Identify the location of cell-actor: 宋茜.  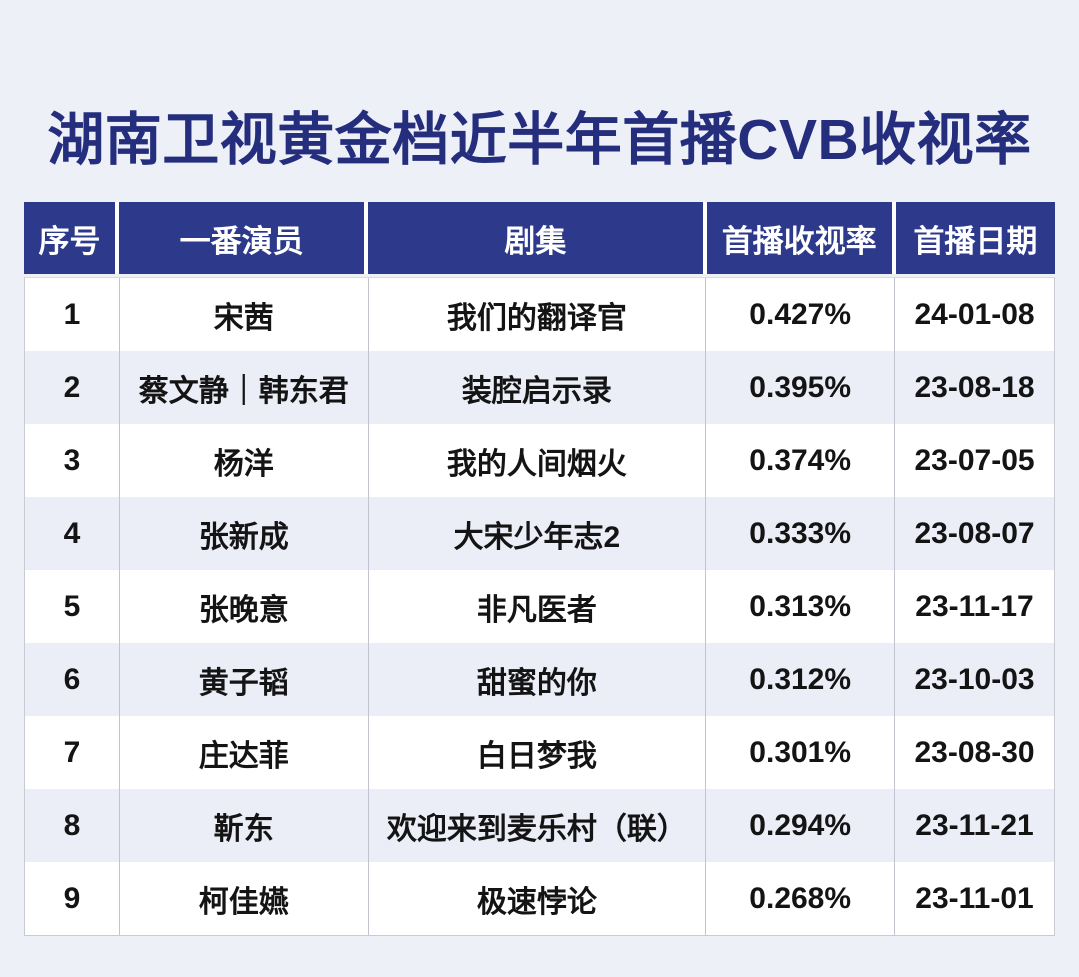
(244, 314).